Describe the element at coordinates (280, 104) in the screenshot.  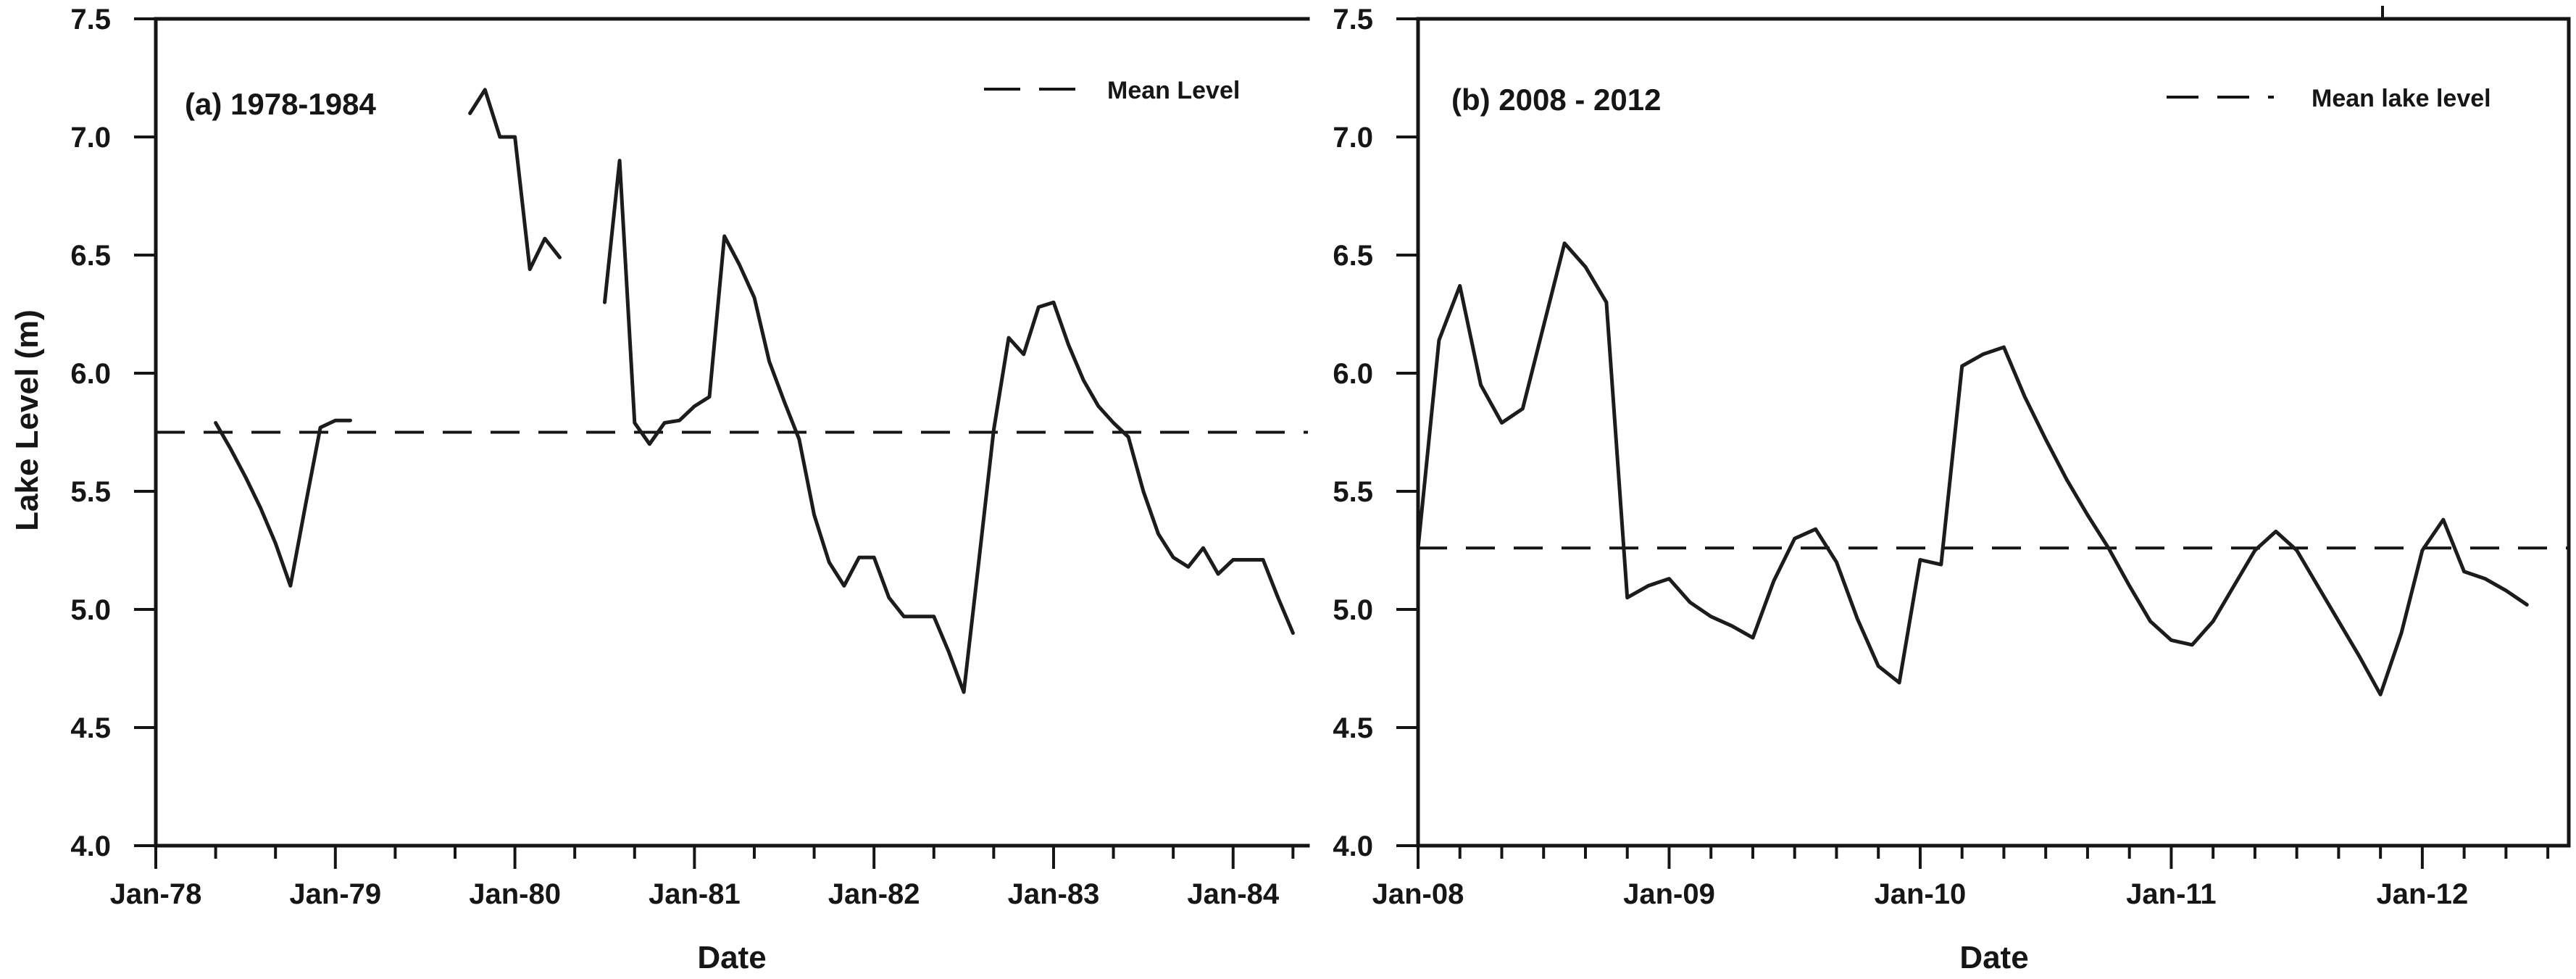
I see `panel-a-title: (a) 1978-1984` at that location.